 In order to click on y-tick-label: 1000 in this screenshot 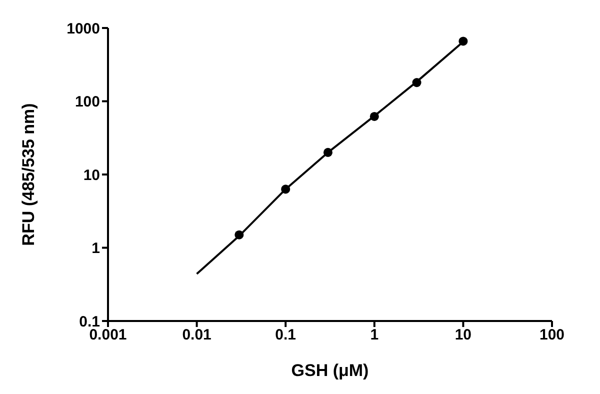, I will do `click(83, 29)`.